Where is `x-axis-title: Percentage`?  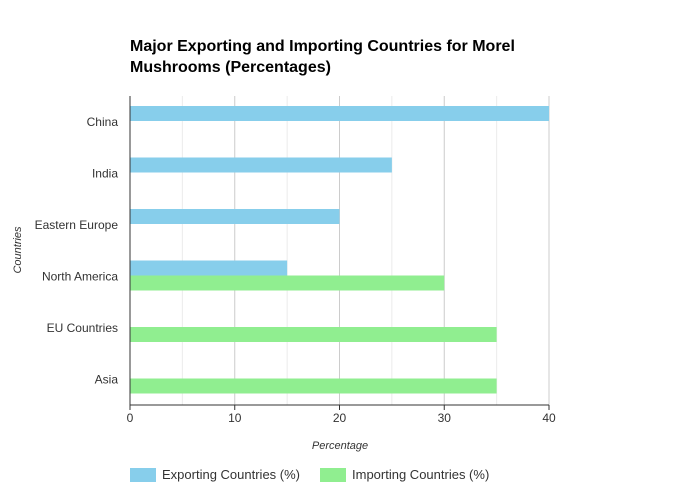 x-axis-title: Percentage is located at coordinates (340, 446).